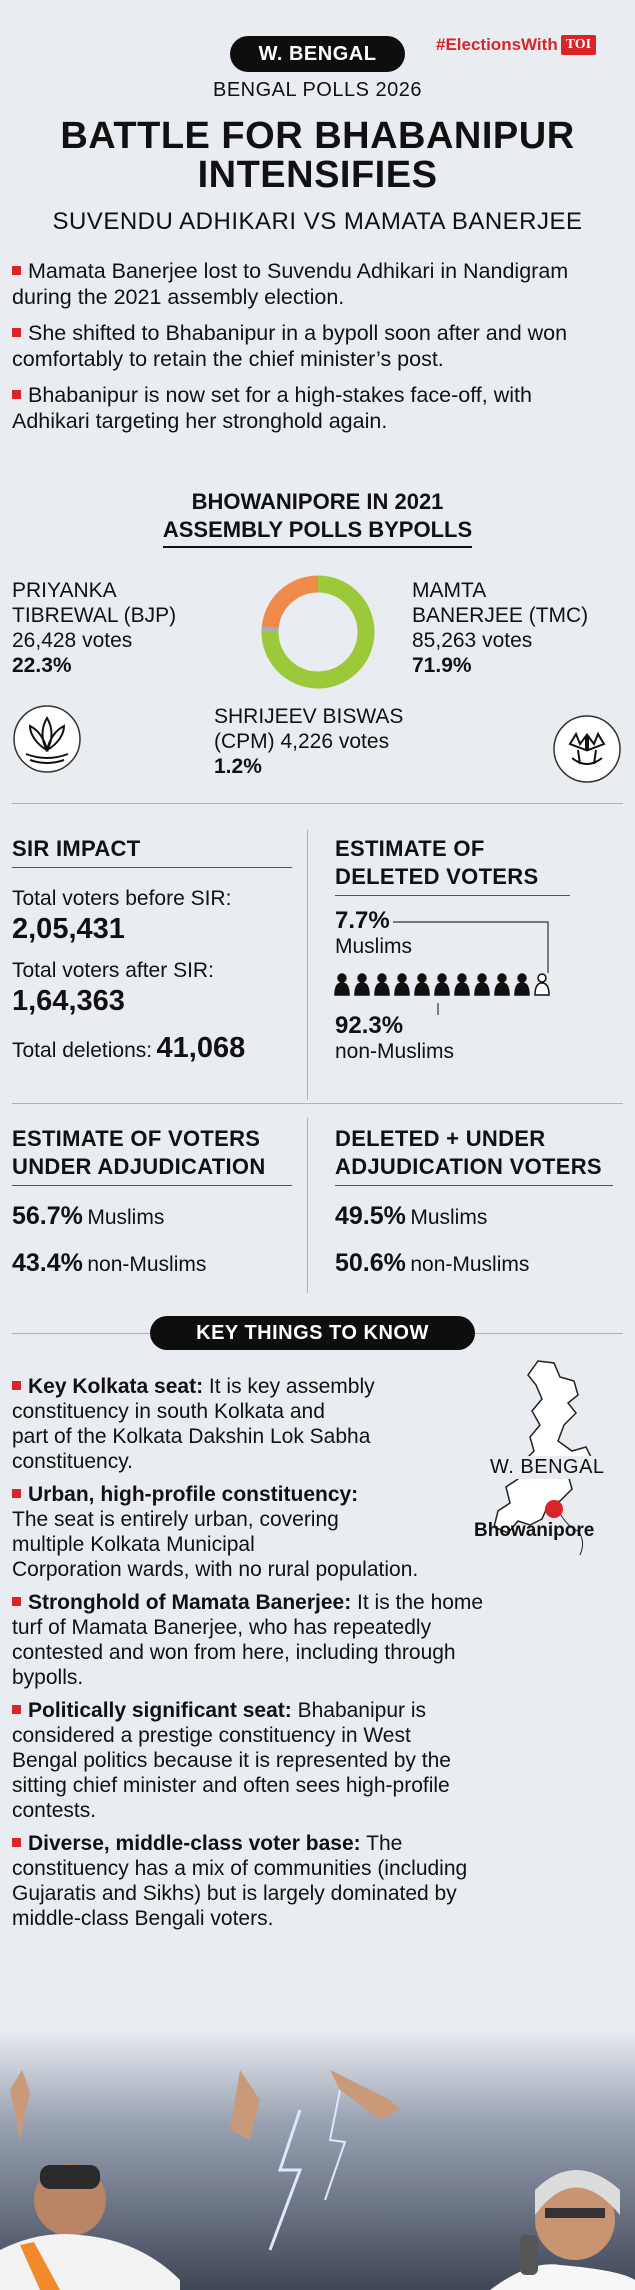 The width and height of the screenshot is (635, 2290). Describe the element at coordinates (449, 1217) in the screenshot. I see `dadj-muslim-label: Muslims` at that location.